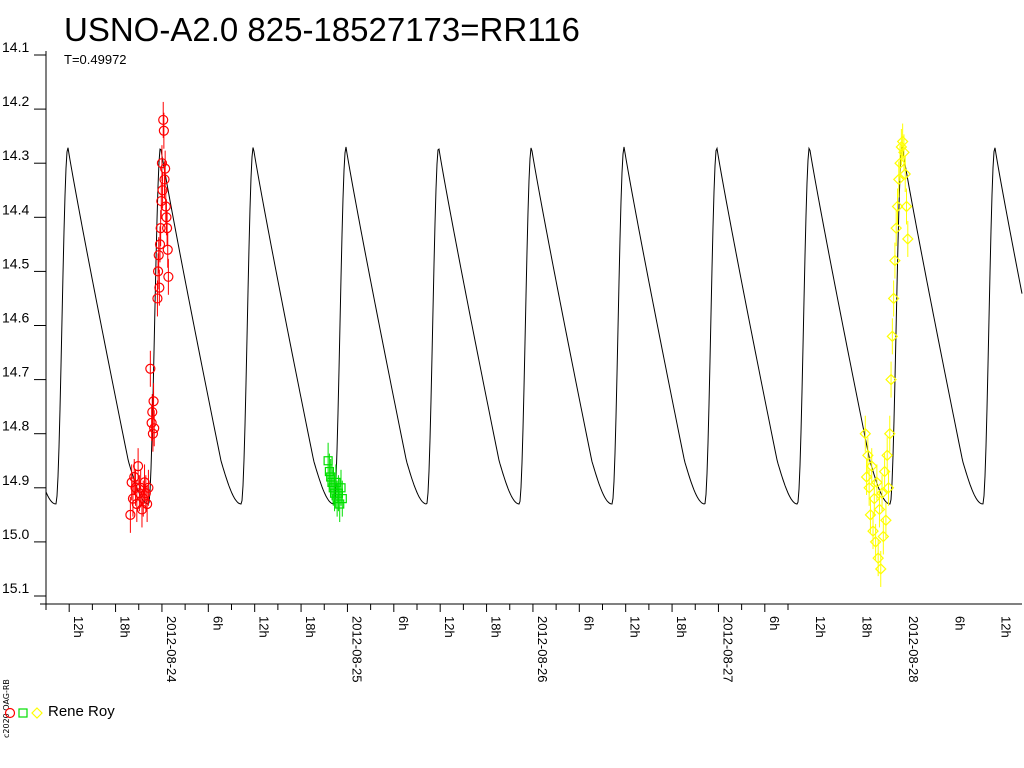 The width and height of the screenshot is (1024, 768). What do you see at coordinates (171, 649) in the screenshot?
I see `x-tick-label: 2012-08-24` at bounding box center [171, 649].